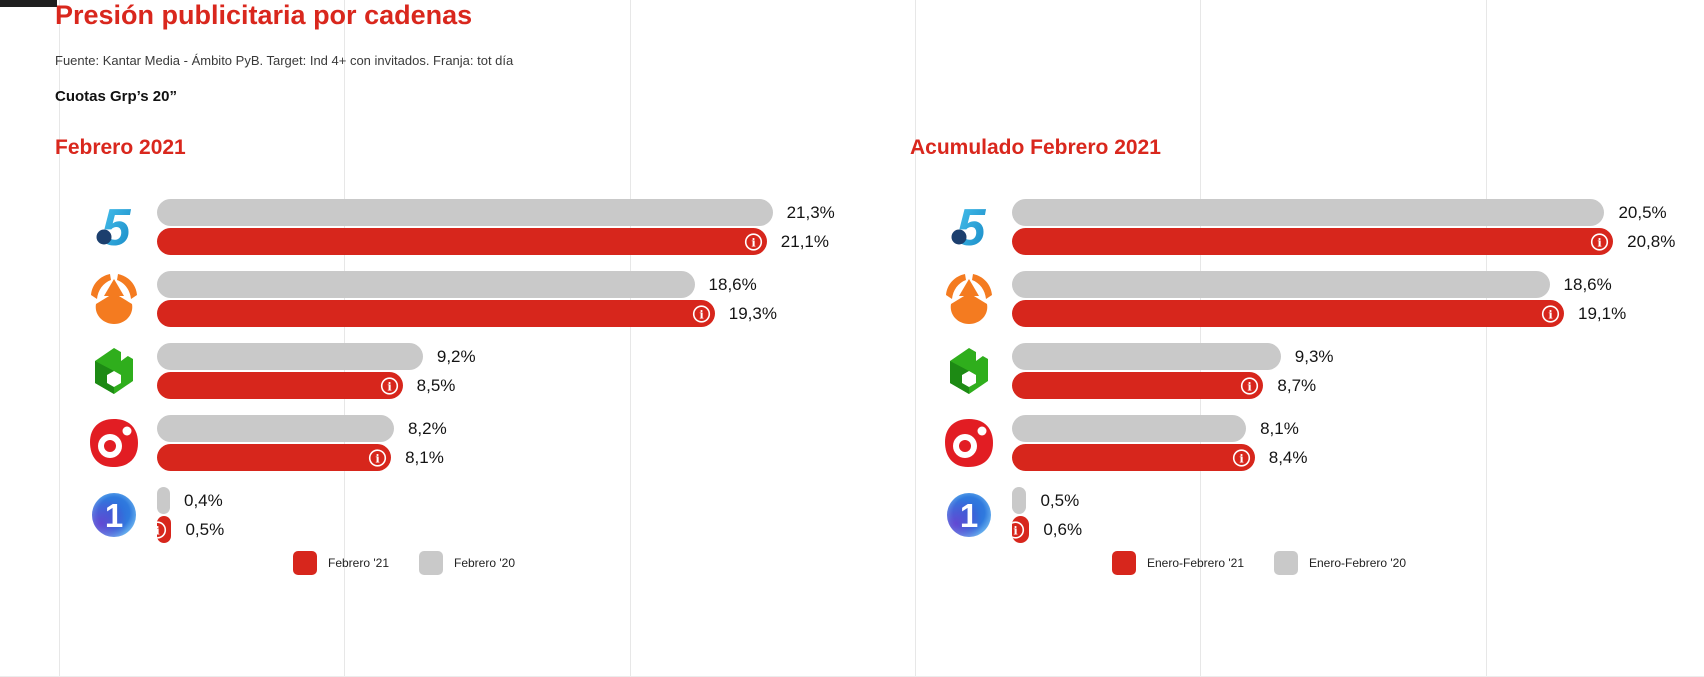  Describe the element at coordinates (1309, 515) in the screenshot. I see `channel-row-la1: 1 0,5% i 0,6%` at that location.